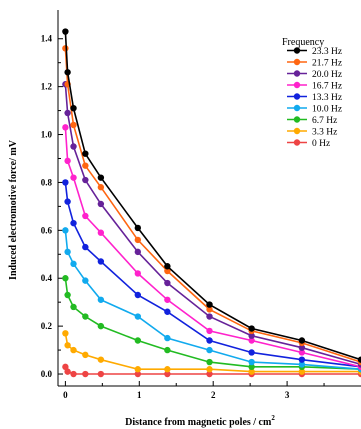 The image size is (361, 429). Describe the element at coordinates (321, 144) in the screenshot. I see `legend-label: 0 Hz` at that location.